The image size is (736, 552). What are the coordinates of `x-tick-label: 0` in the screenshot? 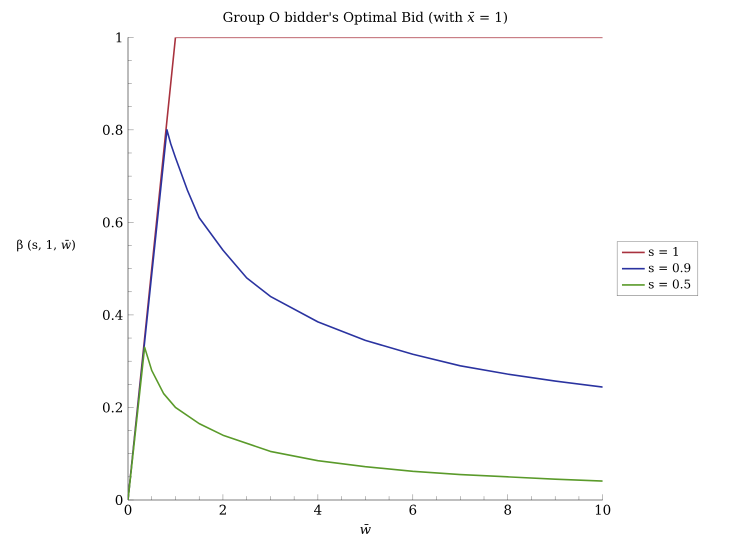 It's located at (128, 509).